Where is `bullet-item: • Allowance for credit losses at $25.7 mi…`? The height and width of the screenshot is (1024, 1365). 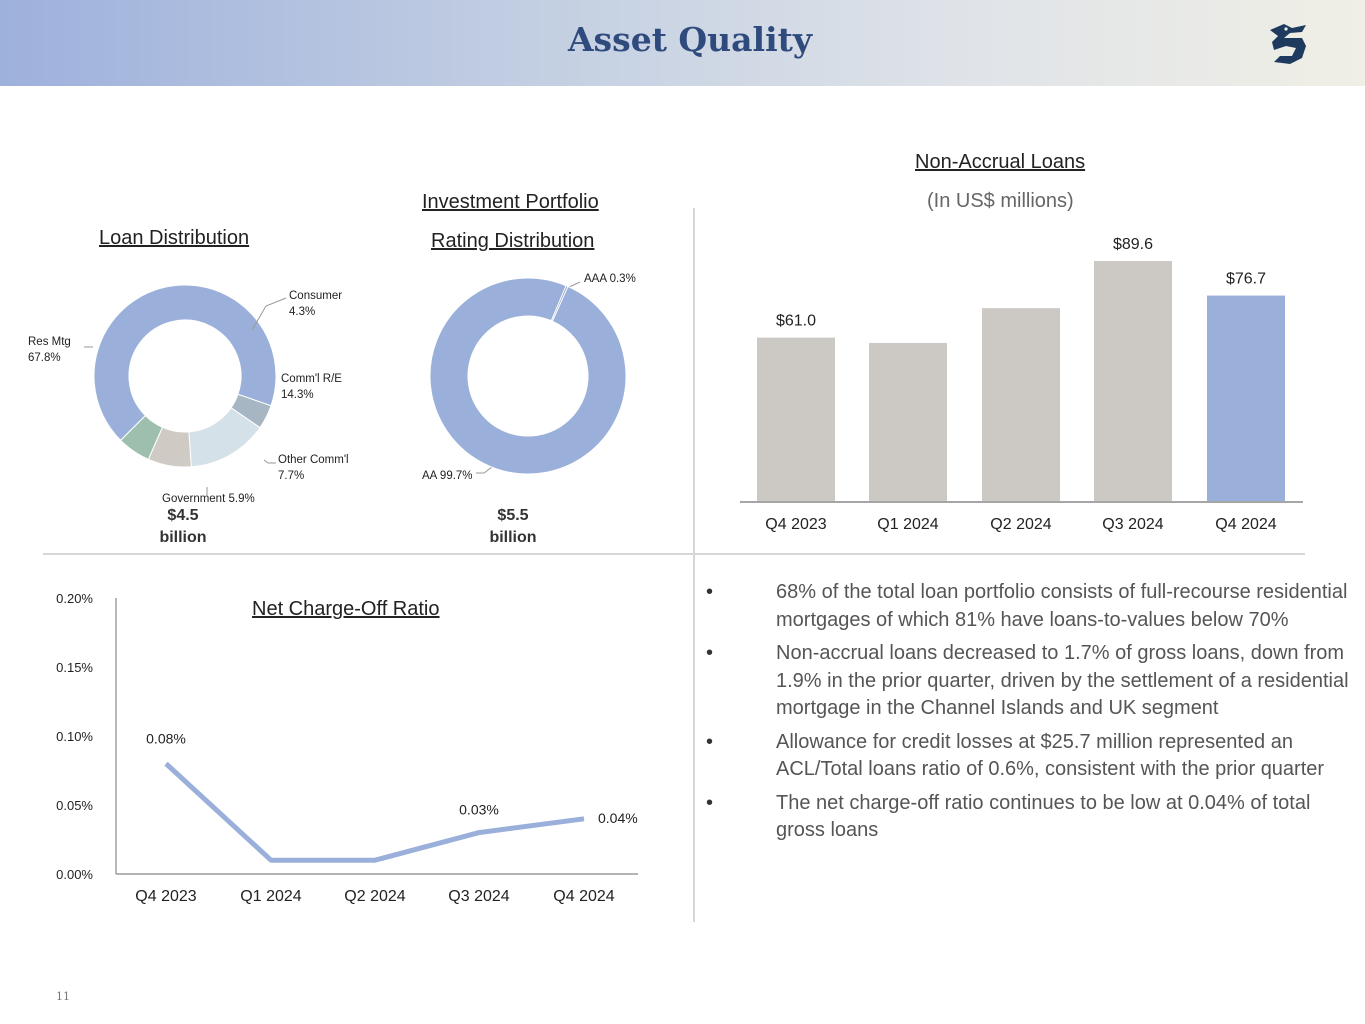
bullet-item: • Allowance for credit losses at $25.7 mi… is located at coordinates (1015, 755).